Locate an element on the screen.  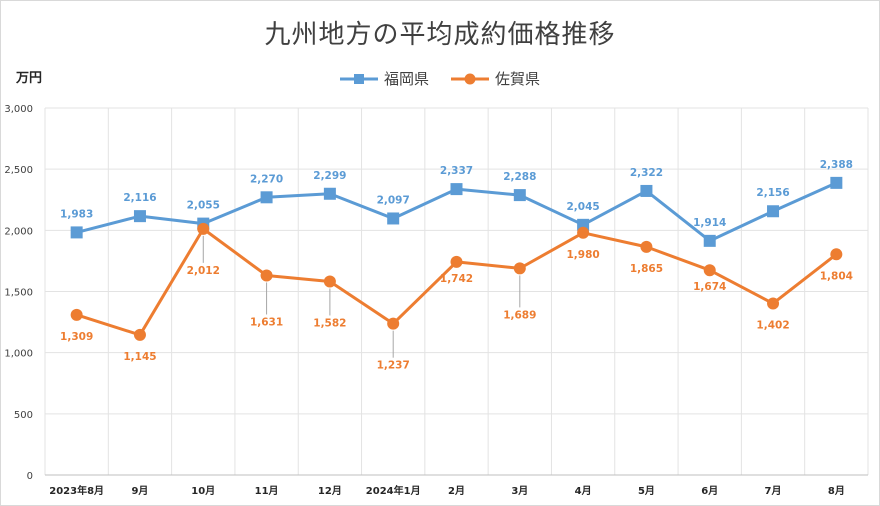
legend: 福岡県 佐賀県 is located at coordinates (440, 78).